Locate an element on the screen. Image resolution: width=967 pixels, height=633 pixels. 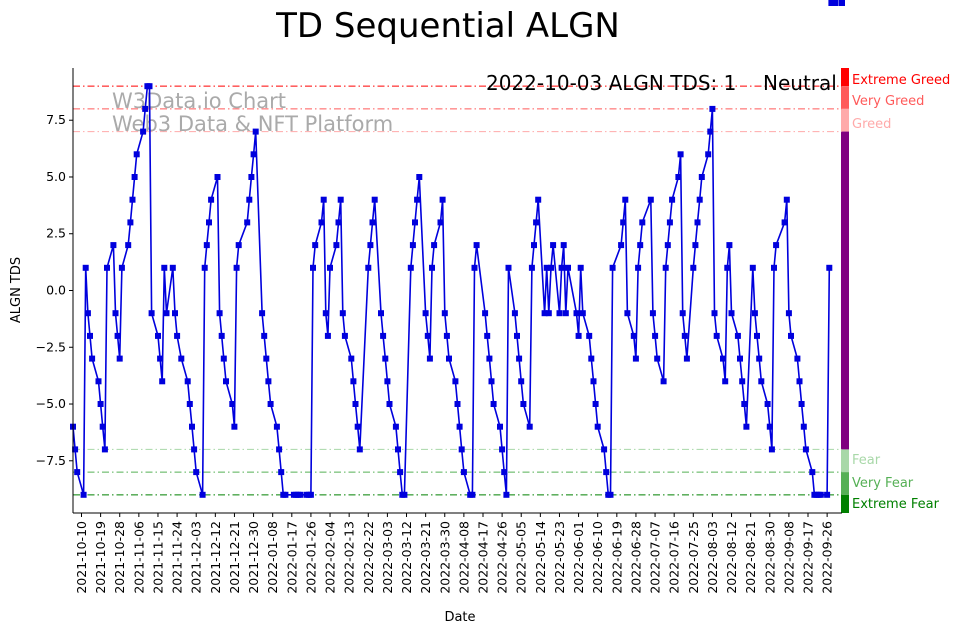
sentiment-band is located at coordinates (845, 290).